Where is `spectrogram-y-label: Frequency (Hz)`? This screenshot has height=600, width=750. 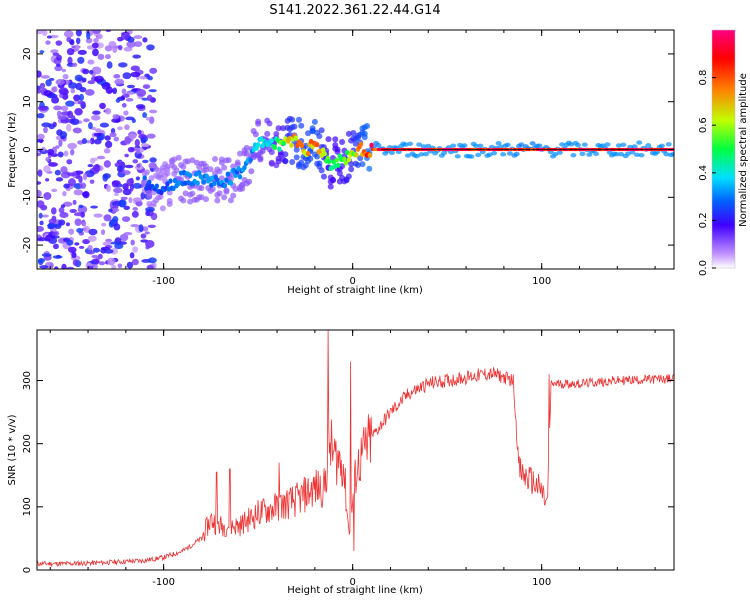
spectrogram-y-label: Frequency (Hz) is located at coordinates (12, 150).